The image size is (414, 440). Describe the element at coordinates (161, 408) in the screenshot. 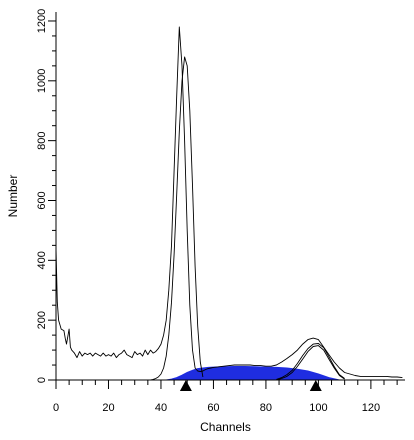

I see `x-tick-label: 40` at that location.